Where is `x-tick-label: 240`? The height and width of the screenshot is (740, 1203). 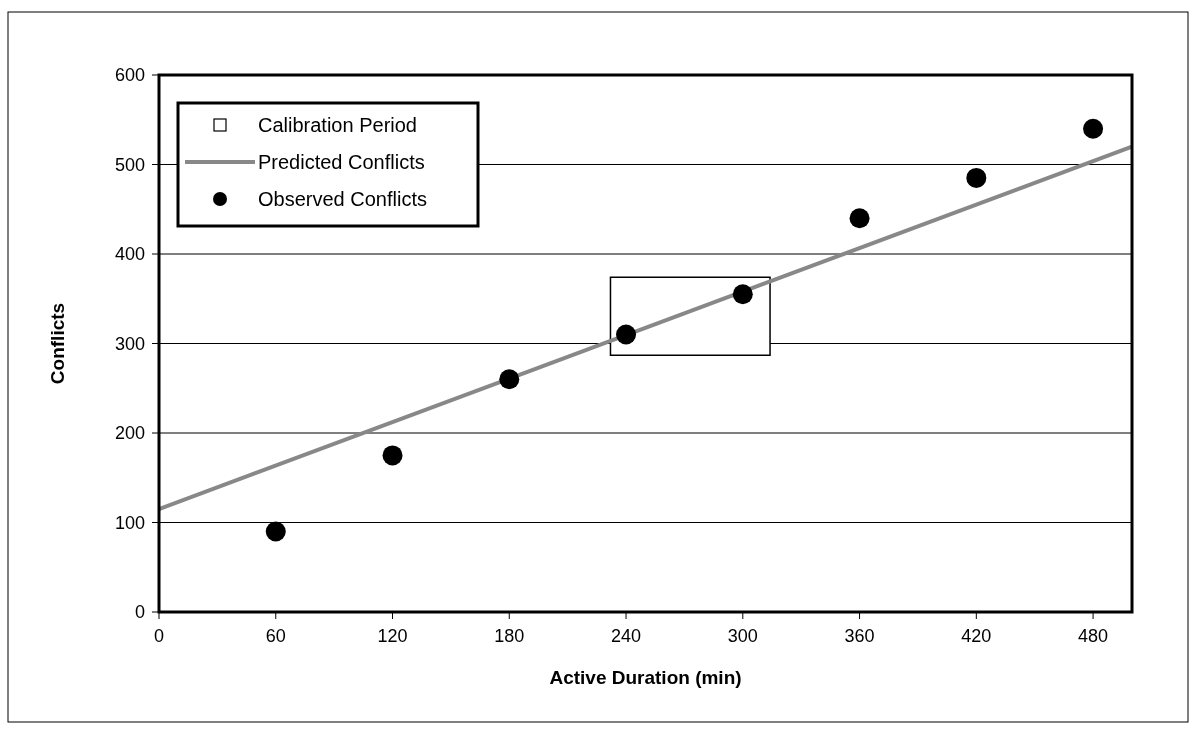 x-tick-label: 240 is located at coordinates (626, 636).